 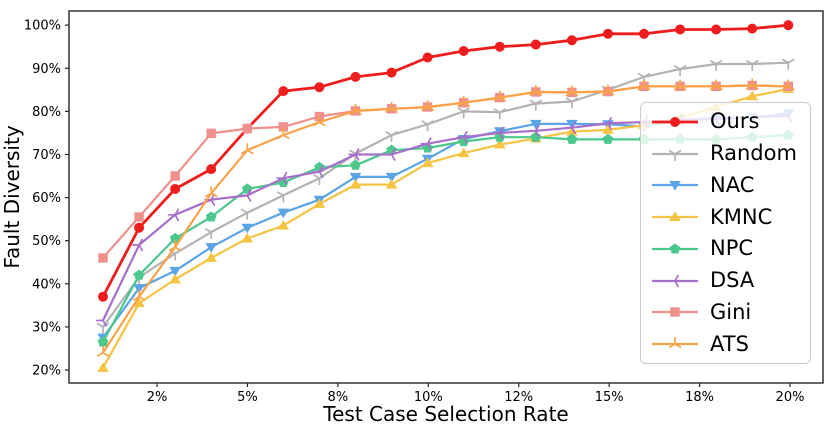 What do you see at coordinates (753, 153) in the screenshot?
I see `legend-label: Random` at bounding box center [753, 153].